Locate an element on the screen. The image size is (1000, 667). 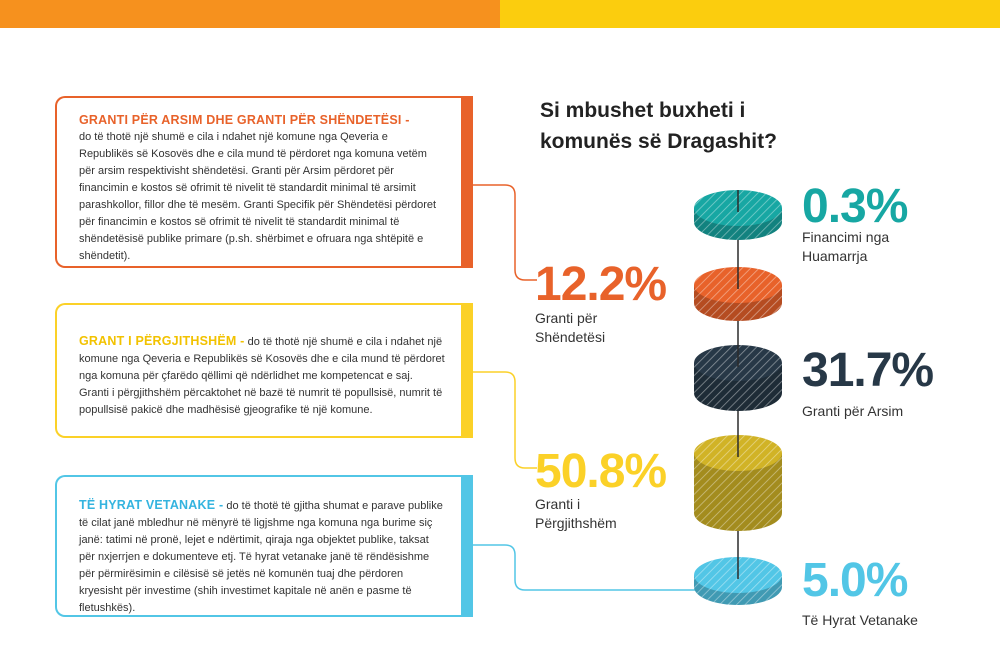
top-bar-yellow is located at coordinates (750, 14).